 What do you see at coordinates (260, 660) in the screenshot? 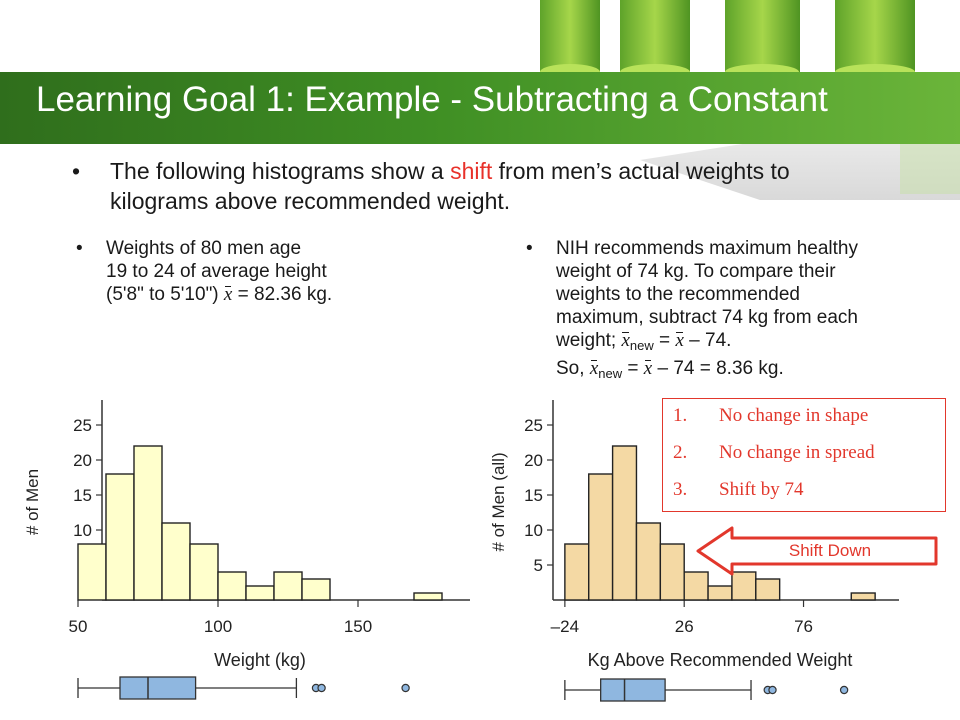
I see `x-axis-label: Weight (kg)` at bounding box center [260, 660].